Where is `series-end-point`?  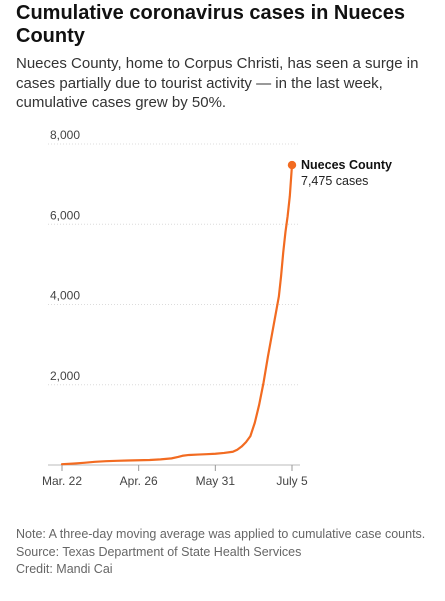
series-end-point is located at coordinates (292, 165).